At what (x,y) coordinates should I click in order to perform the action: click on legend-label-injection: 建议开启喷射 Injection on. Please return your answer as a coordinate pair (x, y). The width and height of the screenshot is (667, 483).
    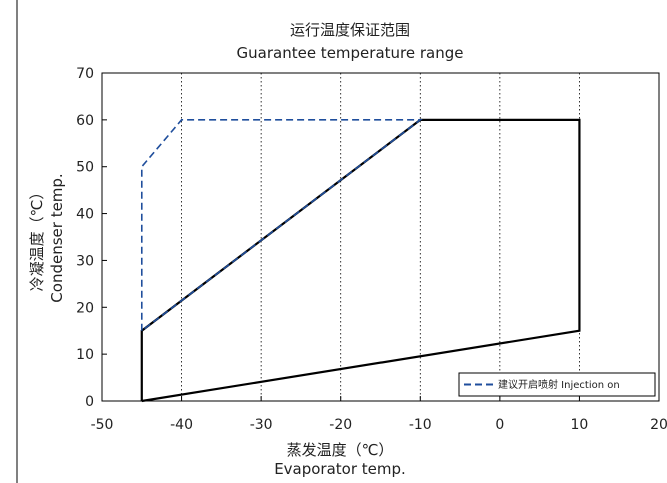
    Looking at the image, I should click on (559, 384).